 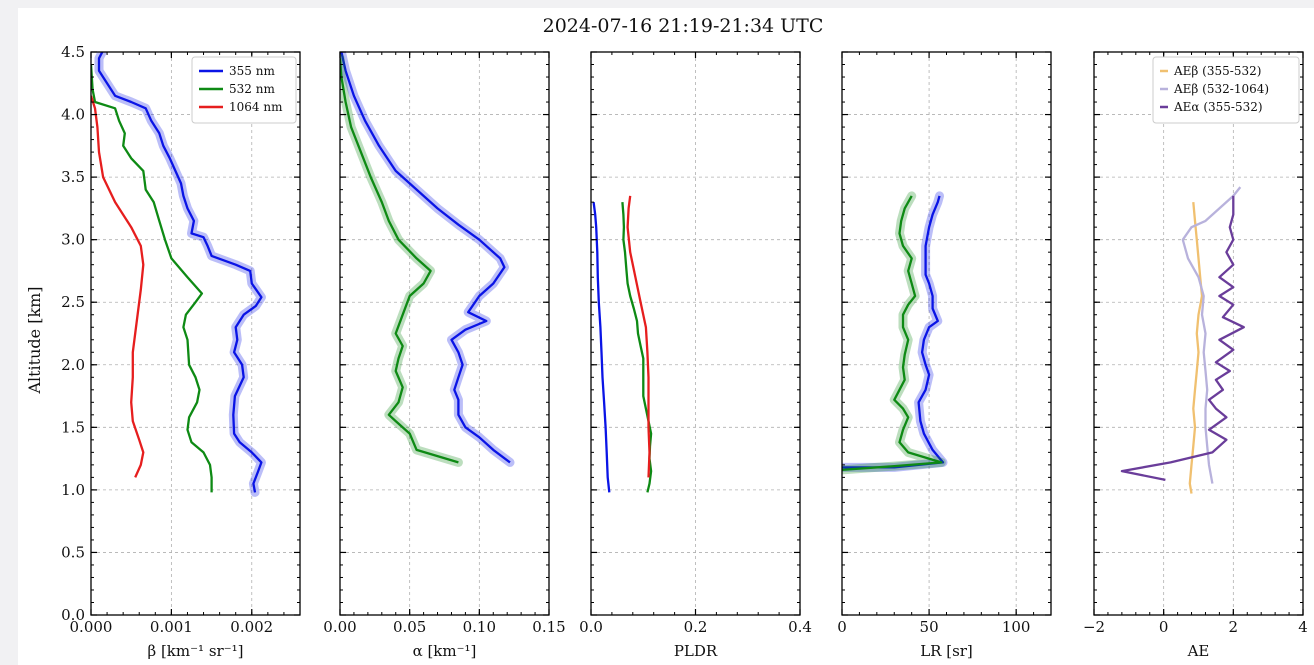 What do you see at coordinates (946, 651) in the screenshot?
I see `x-axis-label: LR [sr]` at bounding box center [946, 651].